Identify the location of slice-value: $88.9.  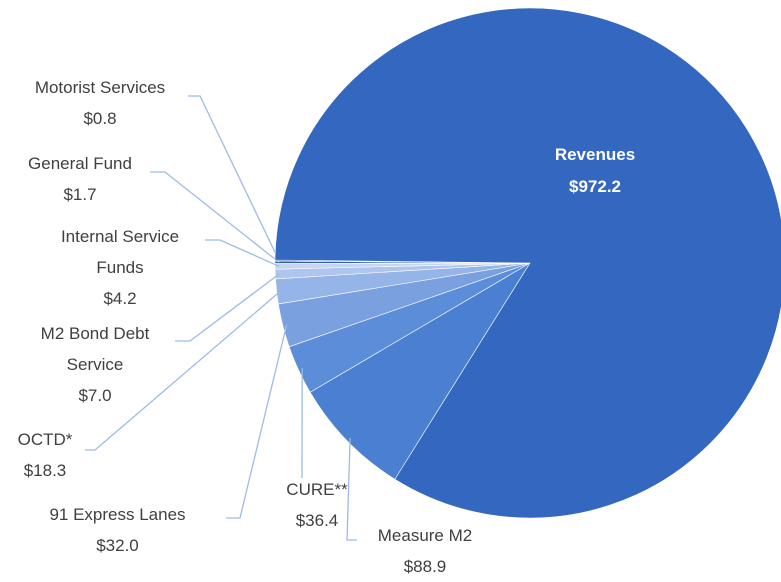
(425, 566).